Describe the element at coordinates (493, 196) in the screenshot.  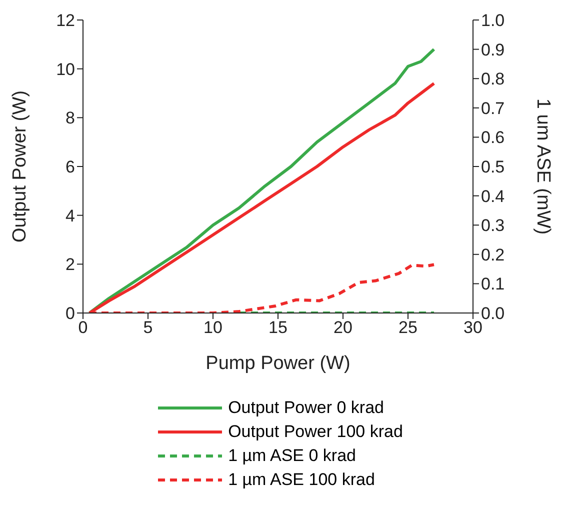
I see `y2-tick-label: 0.4` at that location.